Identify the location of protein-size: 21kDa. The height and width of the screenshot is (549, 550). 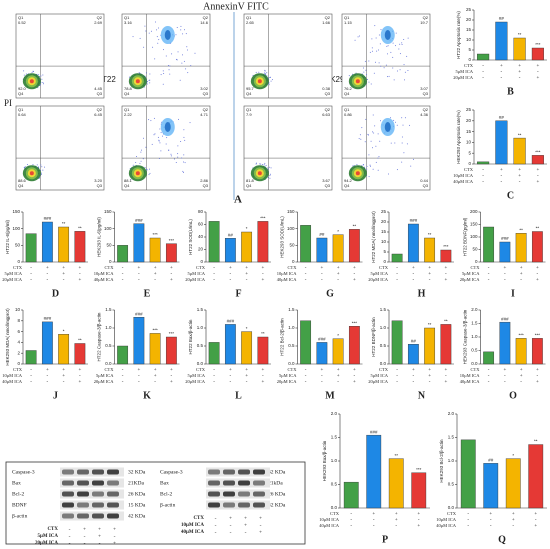
(275, 483).